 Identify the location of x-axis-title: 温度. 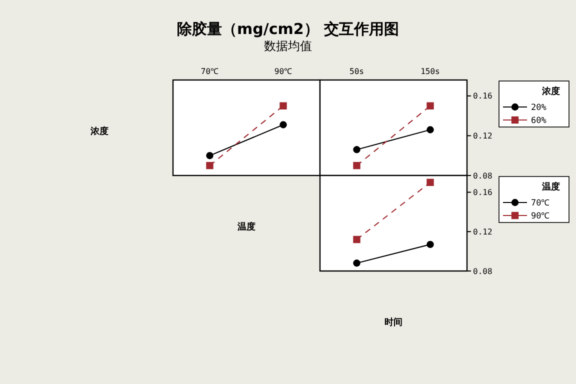
(246, 226).